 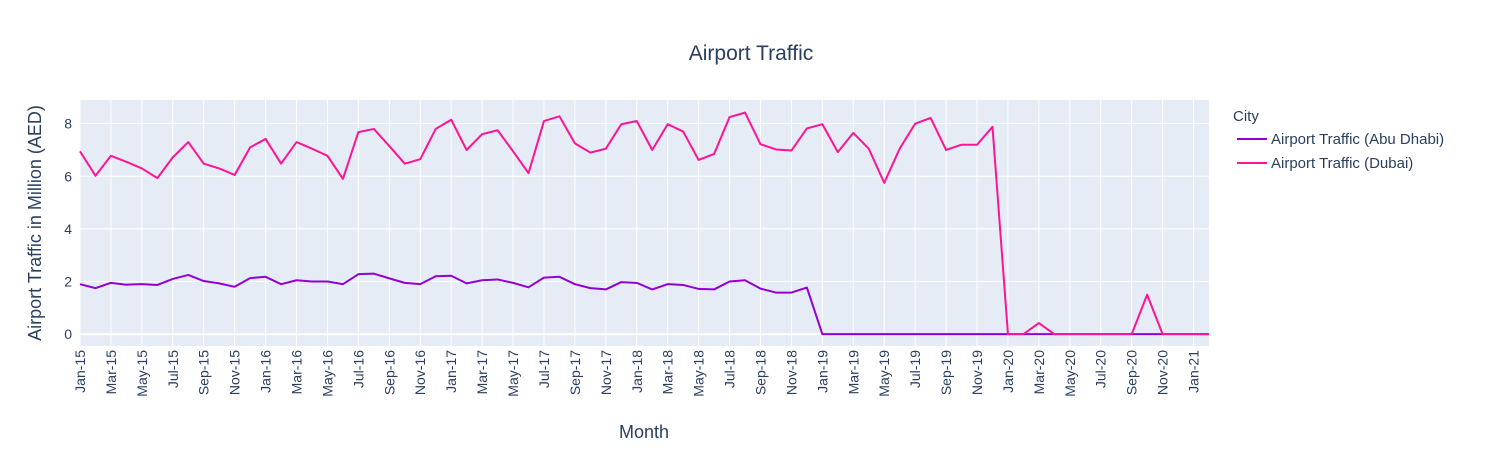 I want to click on x-tick-label: Mar-20, so click(x=1039, y=372).